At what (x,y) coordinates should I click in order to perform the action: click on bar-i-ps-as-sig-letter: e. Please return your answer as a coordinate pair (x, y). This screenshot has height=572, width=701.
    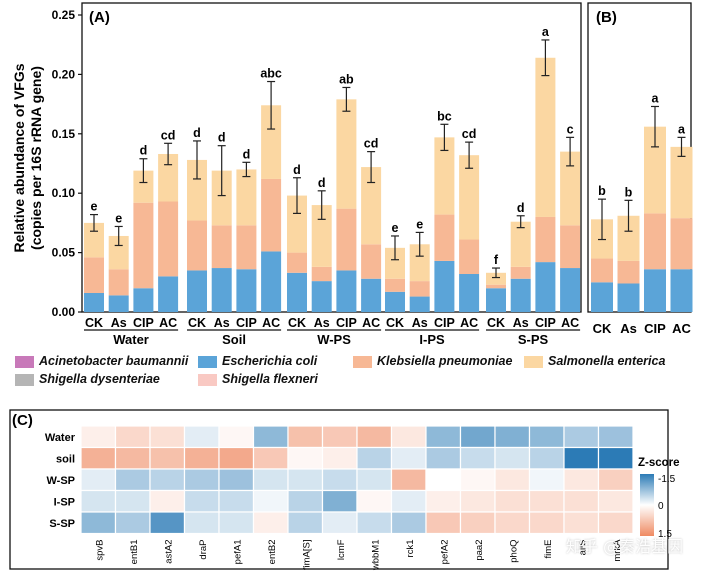
    Looking at the image, I should click on (419, 224).